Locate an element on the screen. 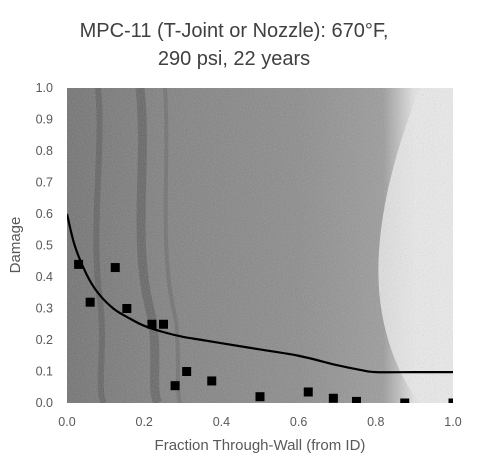  x-tick-label: 0.8 is located at coordinates (375, 422).